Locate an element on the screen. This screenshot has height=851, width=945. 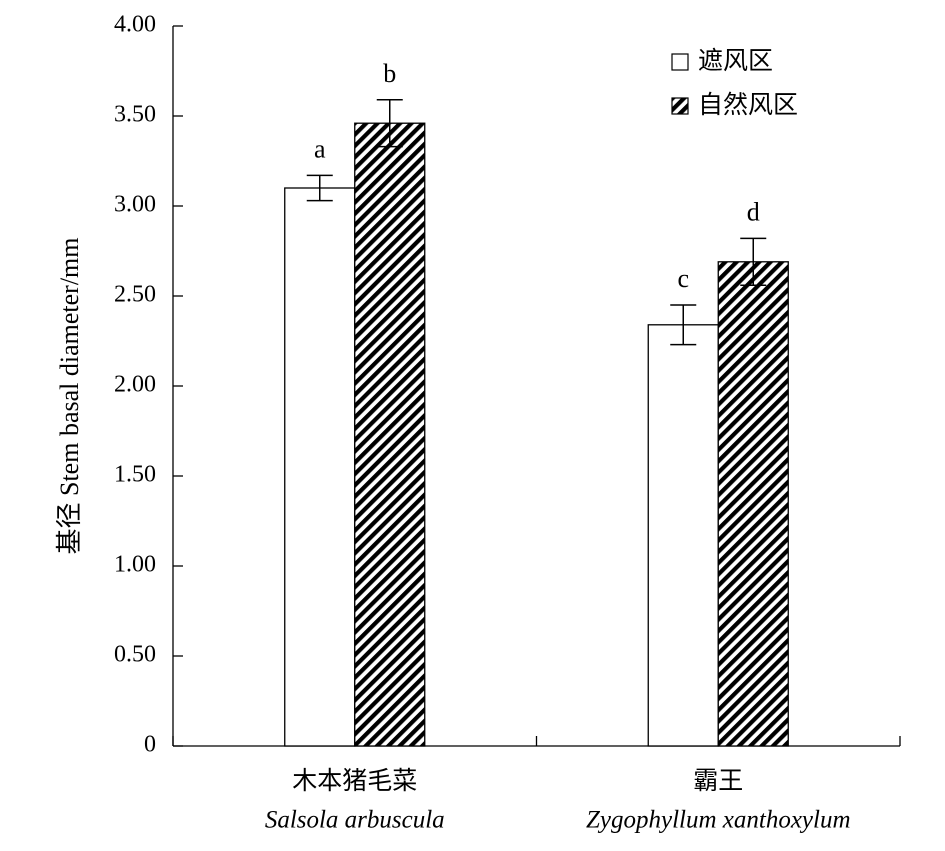
y-tick-label: 3.50 is located at coordinates (135, 115).